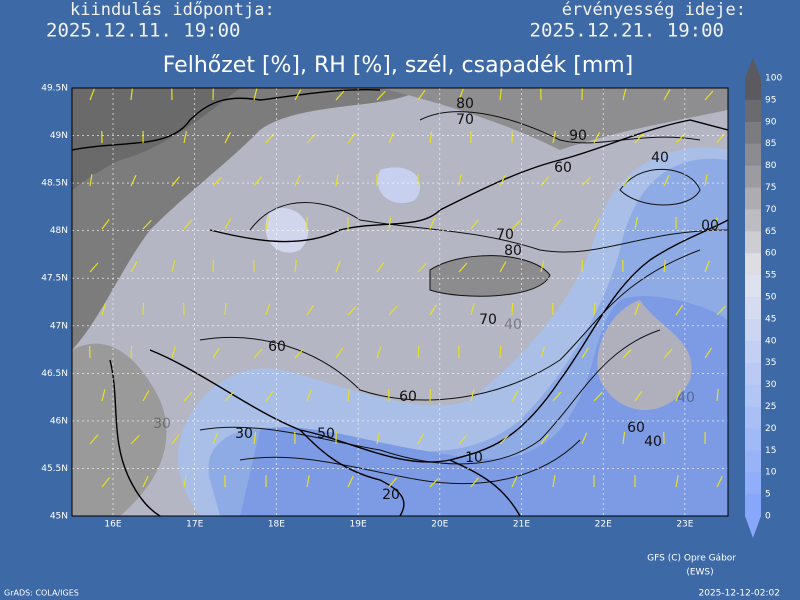 The height and width of the screenshot is (600, 800). Describe the element at coordinates (59, 326) in the screenshot. I see `lat-label: 47N` at that location.